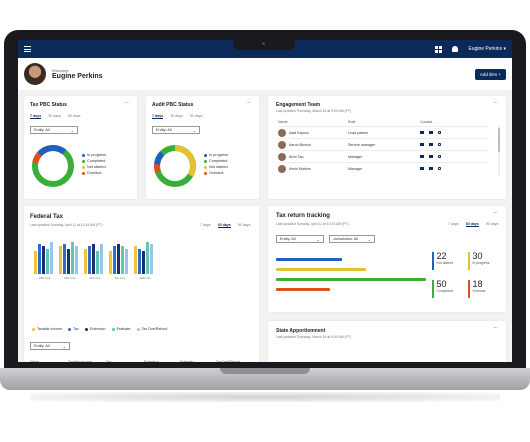 The image size is (530, 442). What do you see at coordinates (455, 49) in the screenshot?
I see `bell-icon` at bounding box center [455, 49].